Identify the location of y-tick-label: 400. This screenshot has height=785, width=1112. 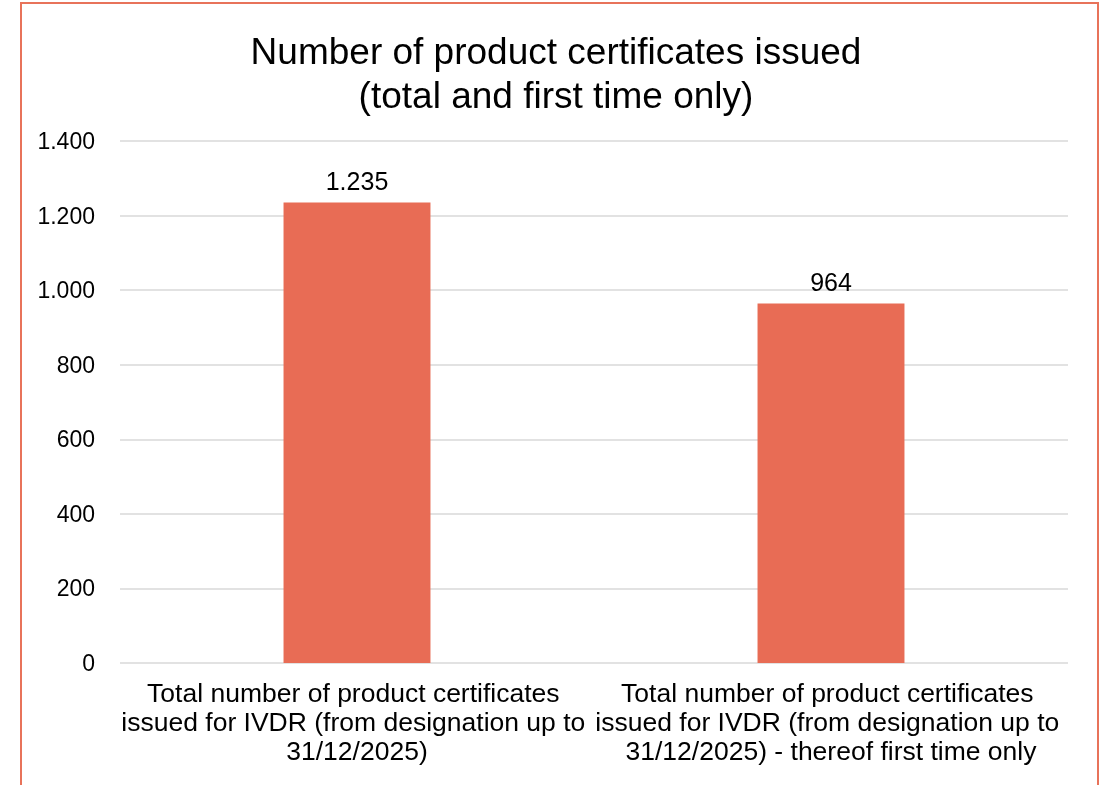
(75, 513).